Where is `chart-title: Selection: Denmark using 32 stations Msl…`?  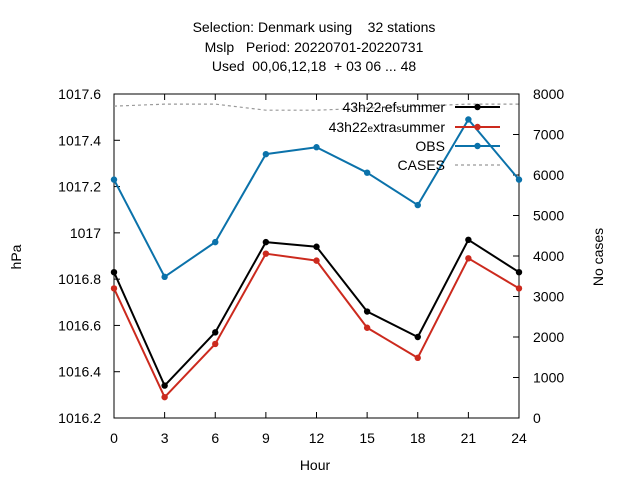 chart-title: Selection: Denmark using 32 stations Msl… is located at coordinates (314, 46).